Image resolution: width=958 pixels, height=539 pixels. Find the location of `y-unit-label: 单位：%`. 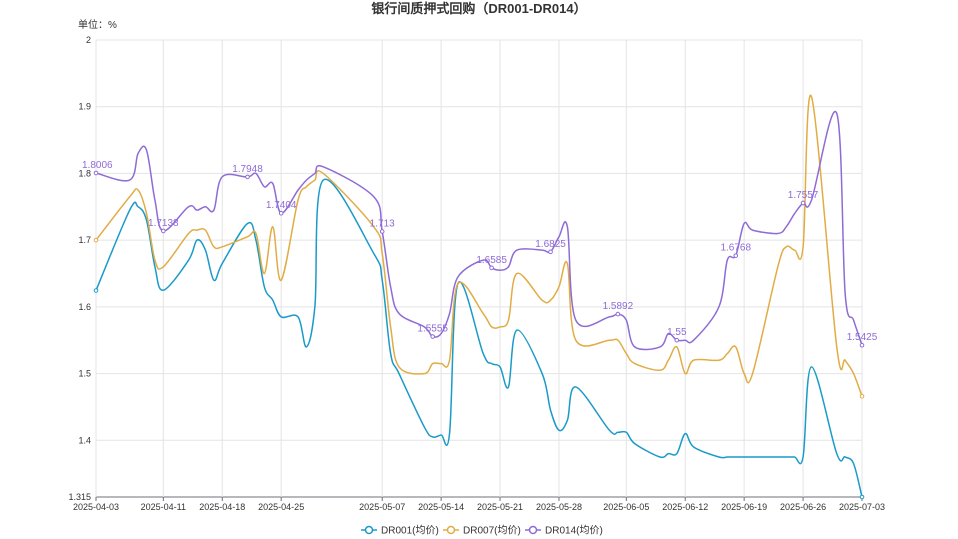

y-unit-label: 单位：% is located at coordinates (97, 24).